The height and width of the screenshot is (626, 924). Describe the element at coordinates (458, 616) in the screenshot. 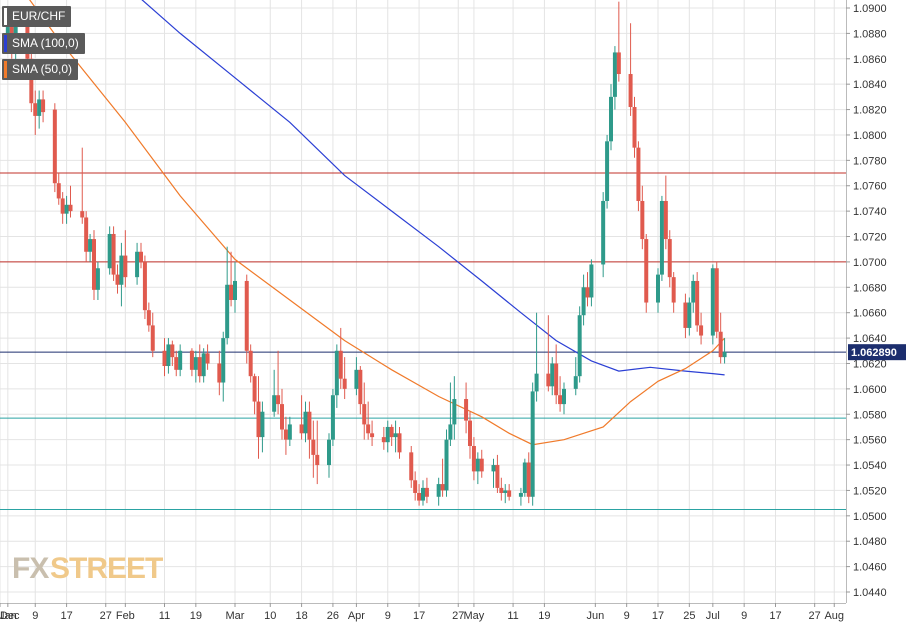

I see `x-tick-label: 27` at that location.